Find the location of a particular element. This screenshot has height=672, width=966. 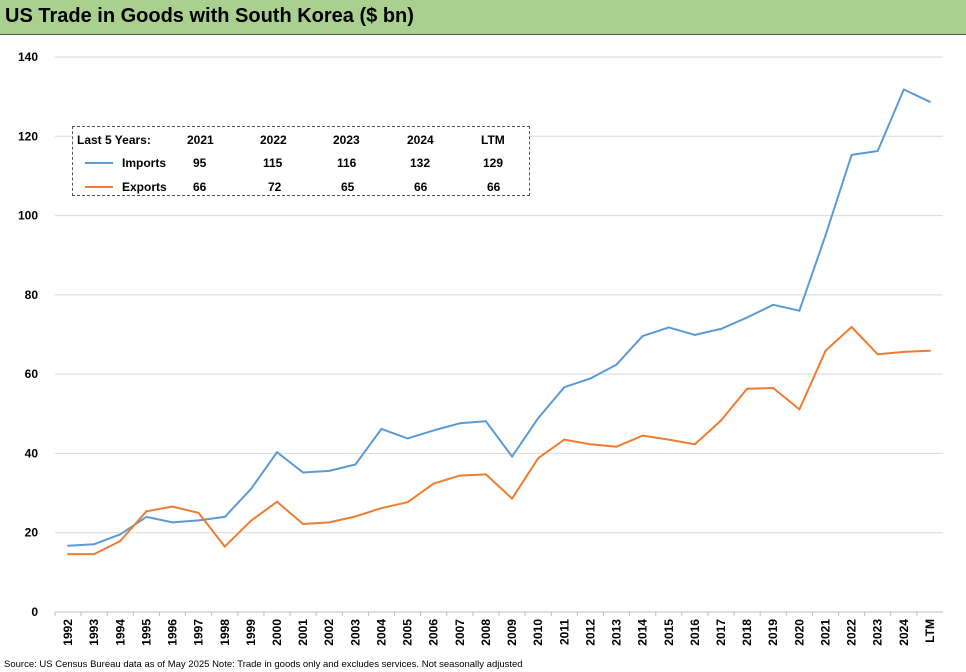

x-tick-label: 2015 is located at coordinates (669, 632).